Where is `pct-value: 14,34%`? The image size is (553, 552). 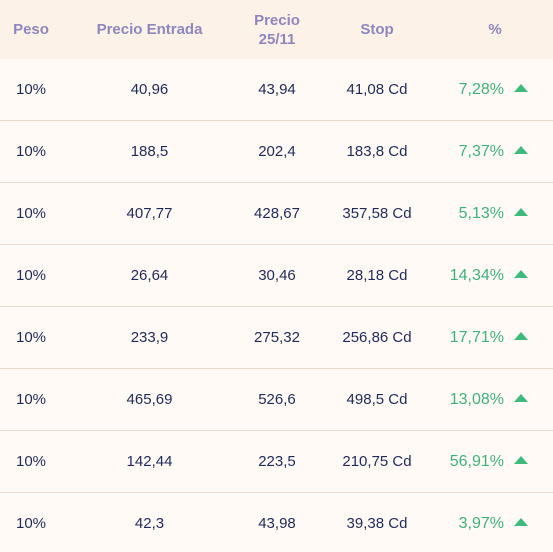
pct-value: 14,34% is located at coordinates (476, 275).